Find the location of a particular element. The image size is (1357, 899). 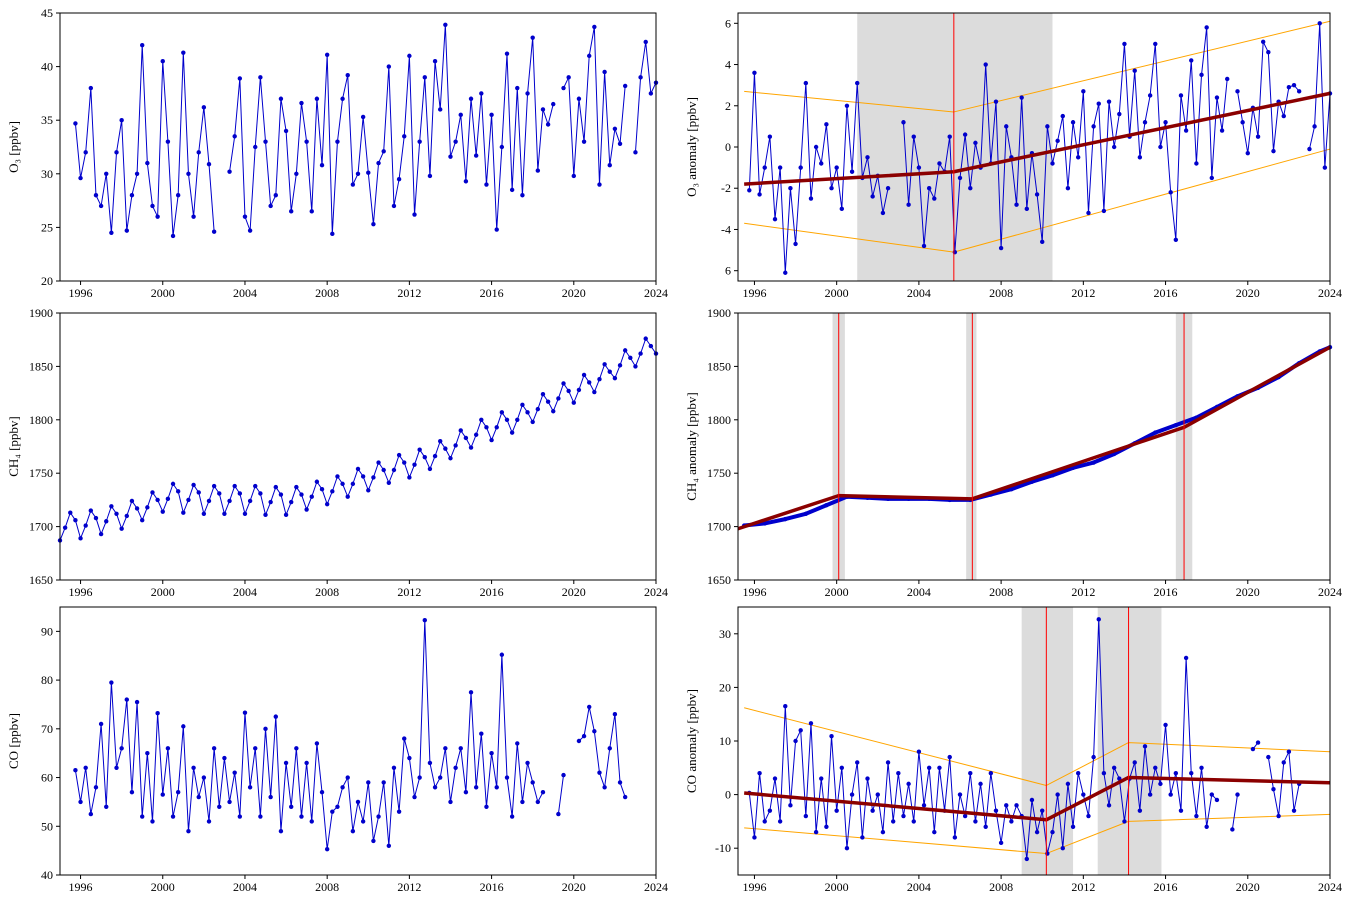

frame is located at coordinates (358, 741).